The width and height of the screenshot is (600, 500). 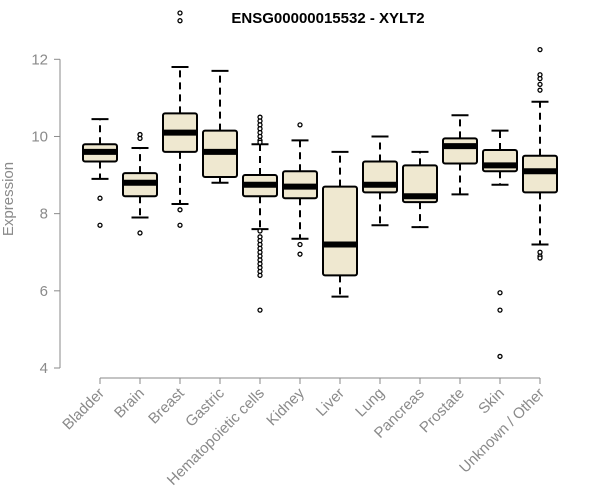 What do you see at coordinates (327, 18) in the screenshot?
I see `chart-title: ENSG00000015532 - XYLT2` at bounding box center [327, 18].